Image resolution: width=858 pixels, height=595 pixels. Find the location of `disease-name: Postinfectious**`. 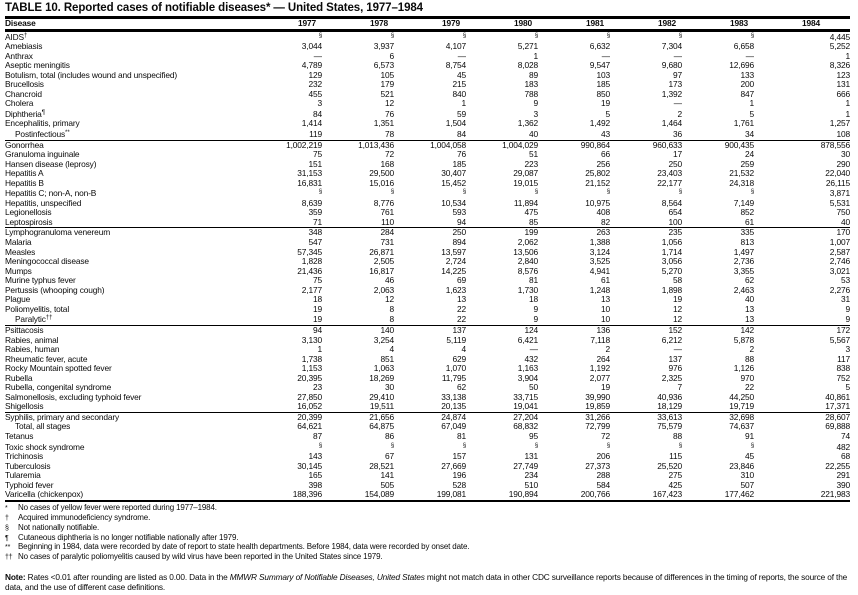

disease-name: Postinfectious** is located at coordinates (42, 134).